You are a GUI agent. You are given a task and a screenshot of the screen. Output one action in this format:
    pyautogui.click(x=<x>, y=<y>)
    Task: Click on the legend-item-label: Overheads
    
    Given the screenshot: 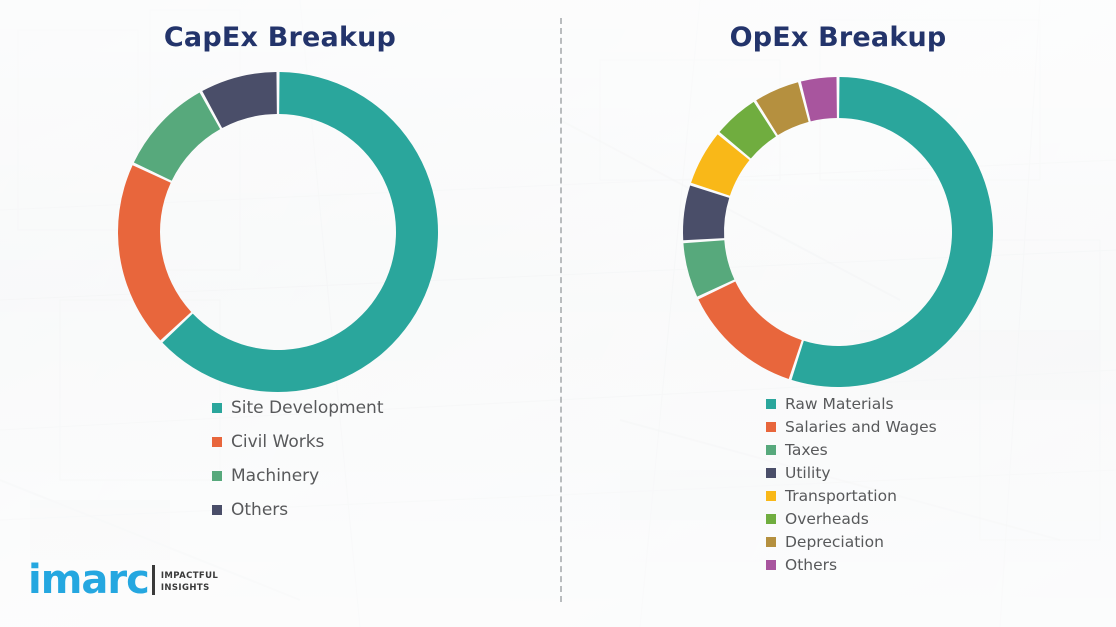 What is the action you would take?
    pyautogui.click(x=827, y=518)
    